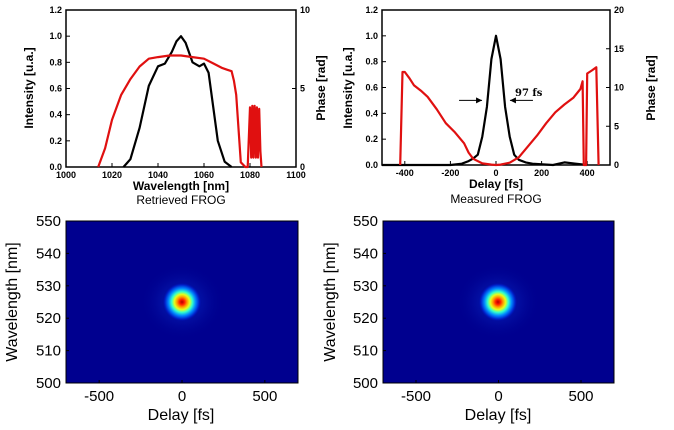  Describe the element at coordinates (204, 175) in the screenshot. I see `x-tick-label: 1060` at that location.